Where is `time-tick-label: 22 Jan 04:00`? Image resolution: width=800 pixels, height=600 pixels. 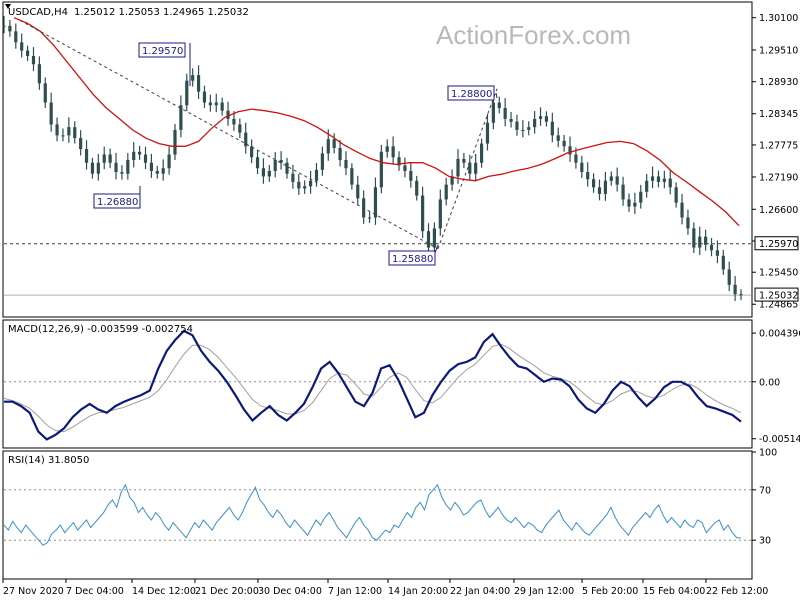
time-tick-label: 22 Jan 04:00 is located at coordinates (480, 591).